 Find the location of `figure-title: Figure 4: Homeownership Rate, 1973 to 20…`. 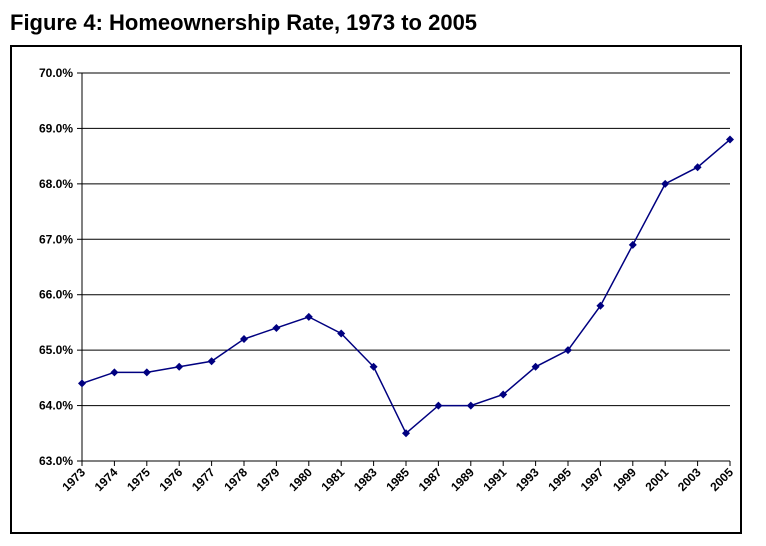

figure-title: Figure 4: Homeownership Rate, 1973 to 20… is located at coordinates (244, 22).